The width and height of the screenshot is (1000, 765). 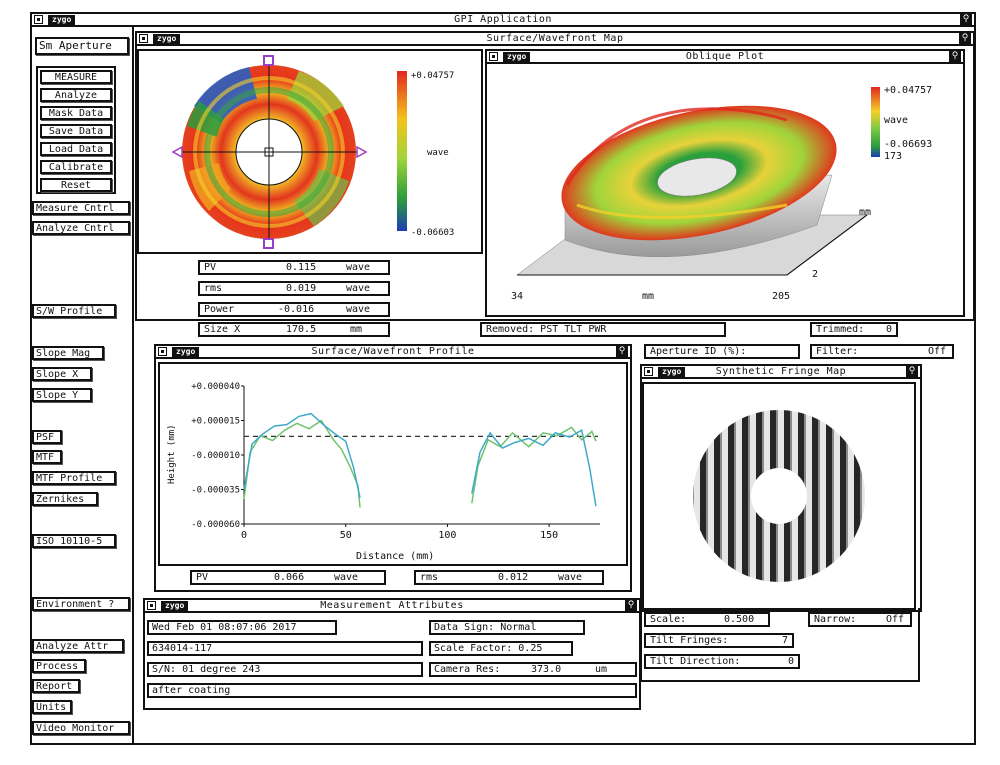 I want to click on profile-title: Surface/Wavefront Profile, so click(x=393, y=351).